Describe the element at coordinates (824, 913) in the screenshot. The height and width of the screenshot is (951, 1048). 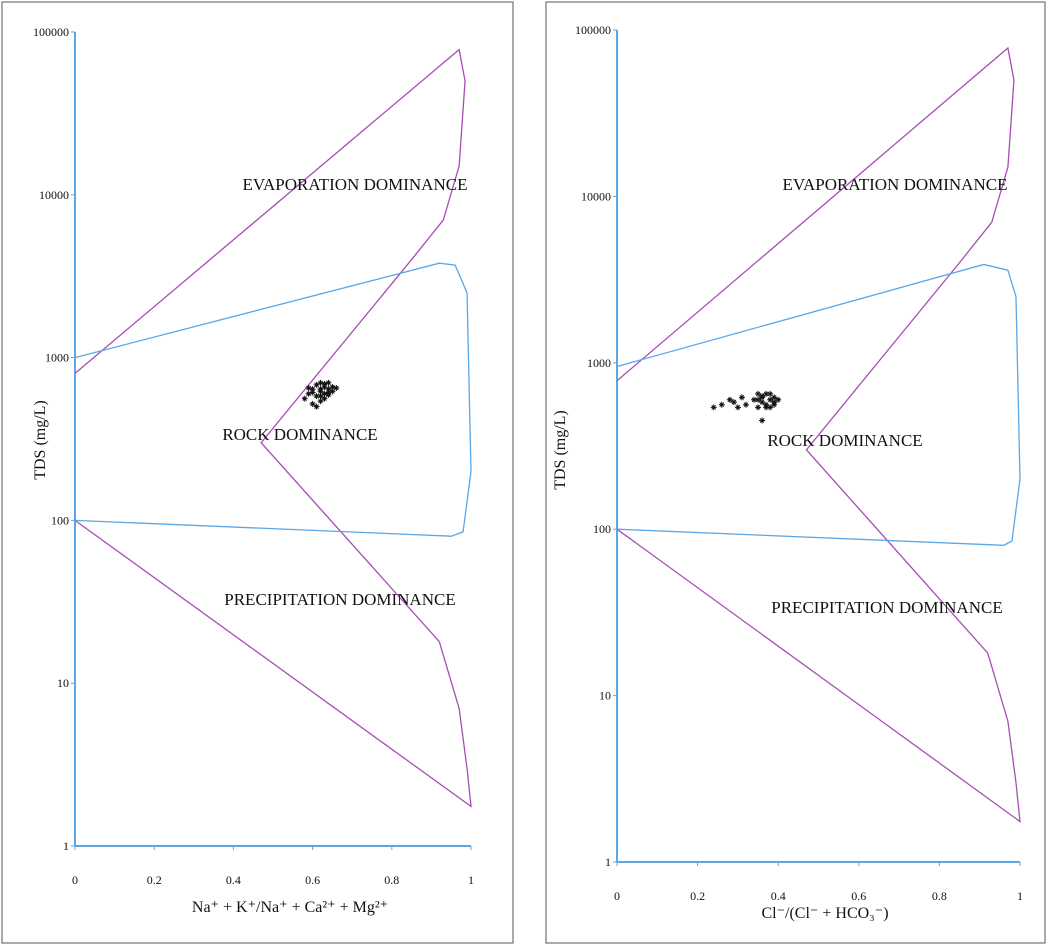
I see `x-axis-label: Cl⁻/(Cl⁻ + HCO₃⁻)` at that location.